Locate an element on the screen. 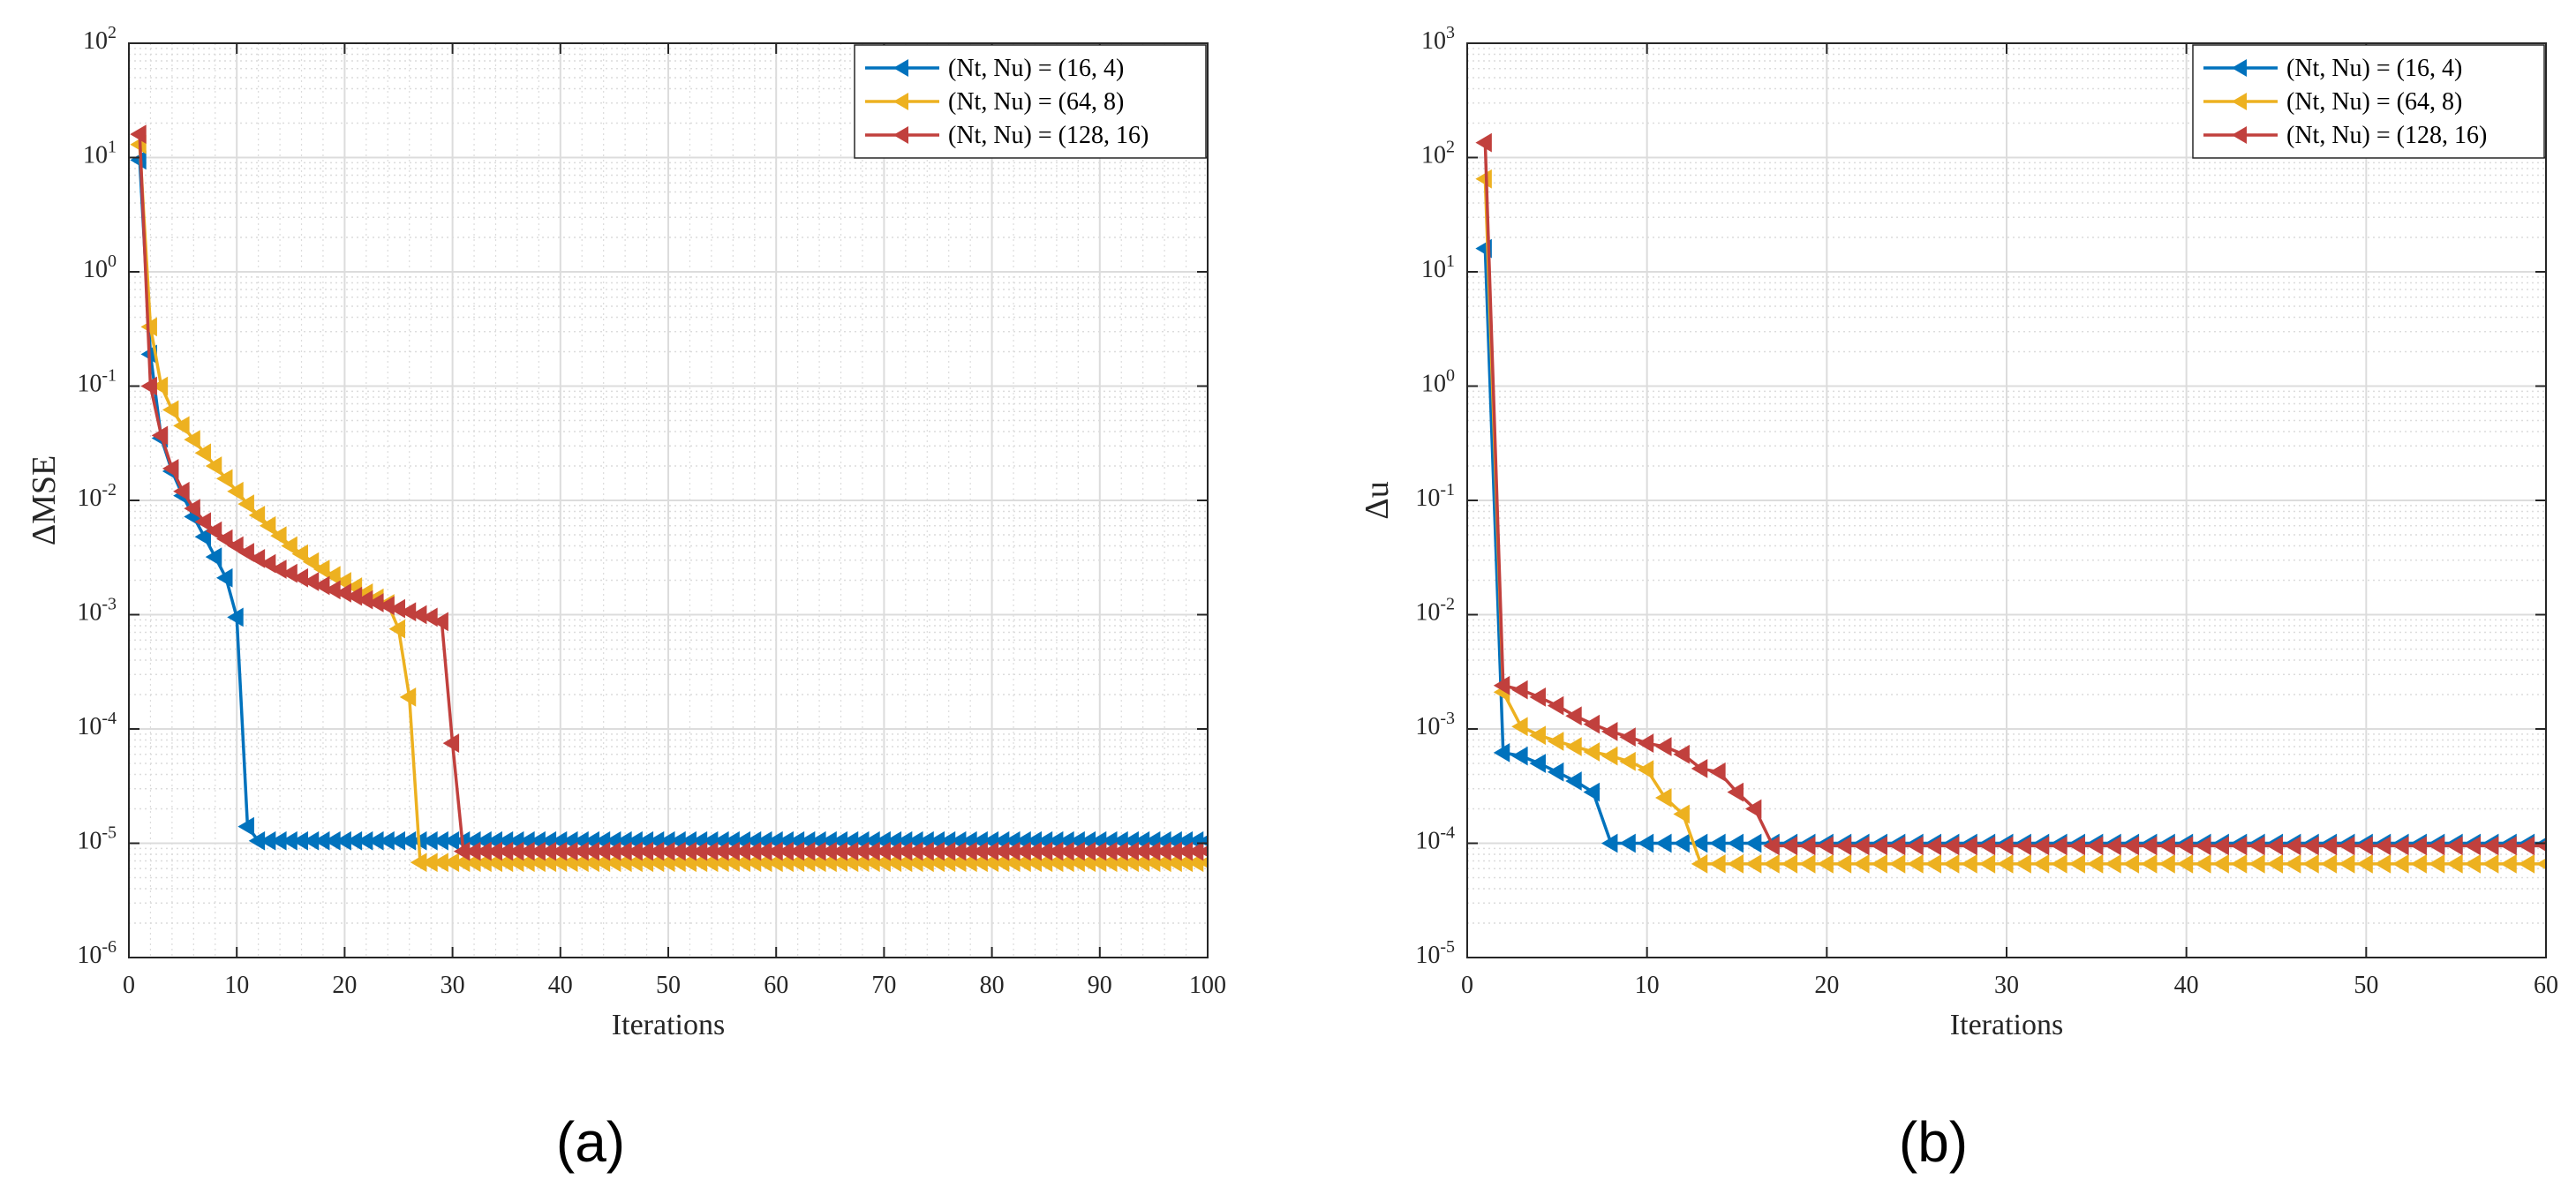 The width and height of the screenshot is (2576, 1202). y-tick-label: 10¹ is located at coordinates (100, 153).